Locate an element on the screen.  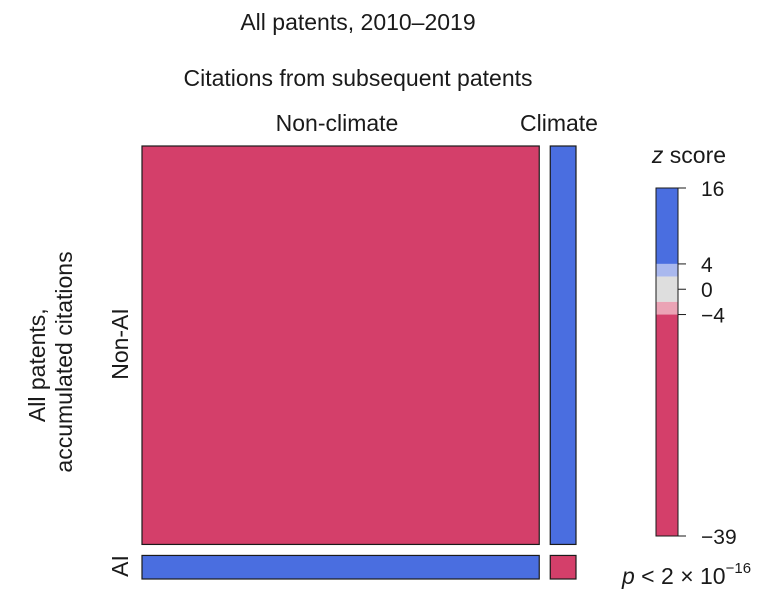
colorbar-label-z: z is located at coordinates (657, 155).